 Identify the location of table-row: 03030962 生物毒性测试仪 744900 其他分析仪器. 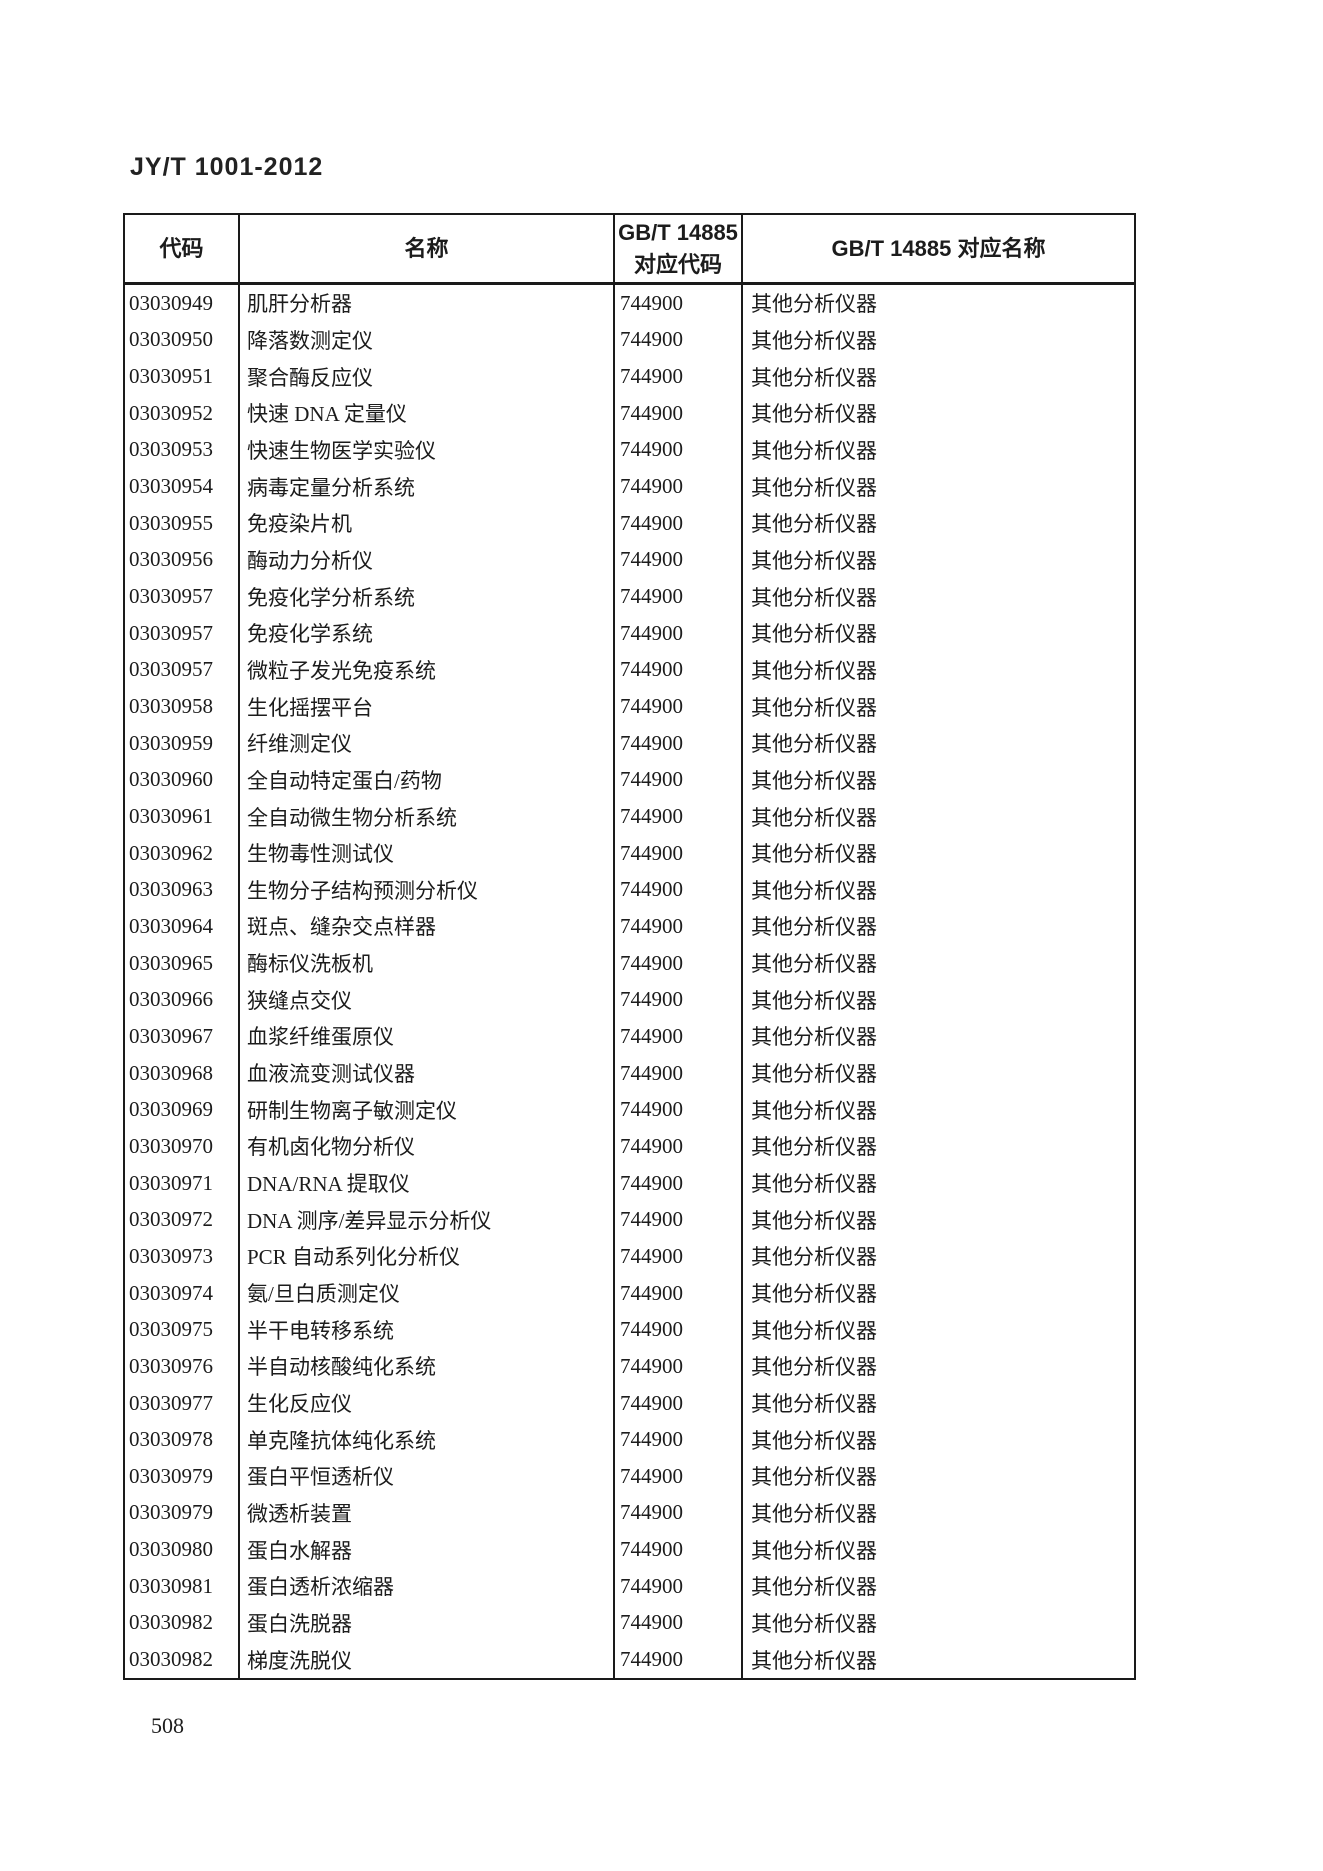
(629, 853).